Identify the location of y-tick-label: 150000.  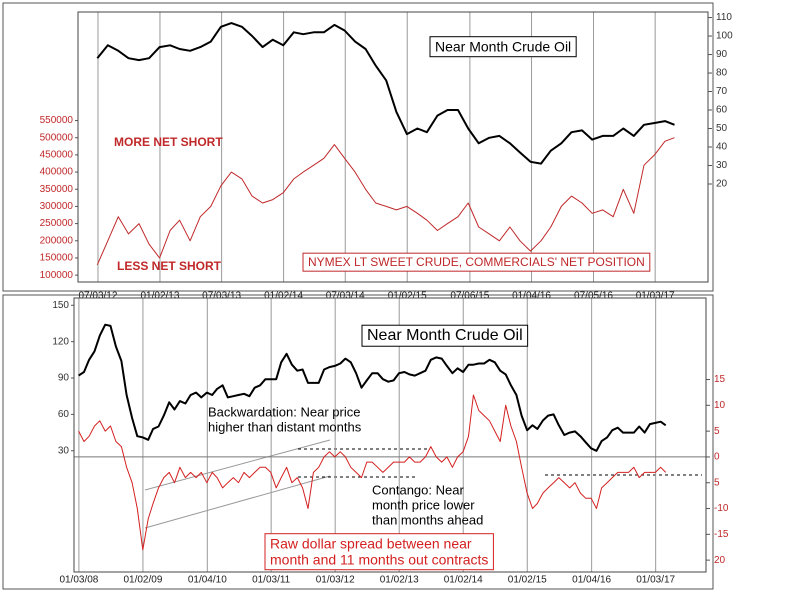
(57, 258).